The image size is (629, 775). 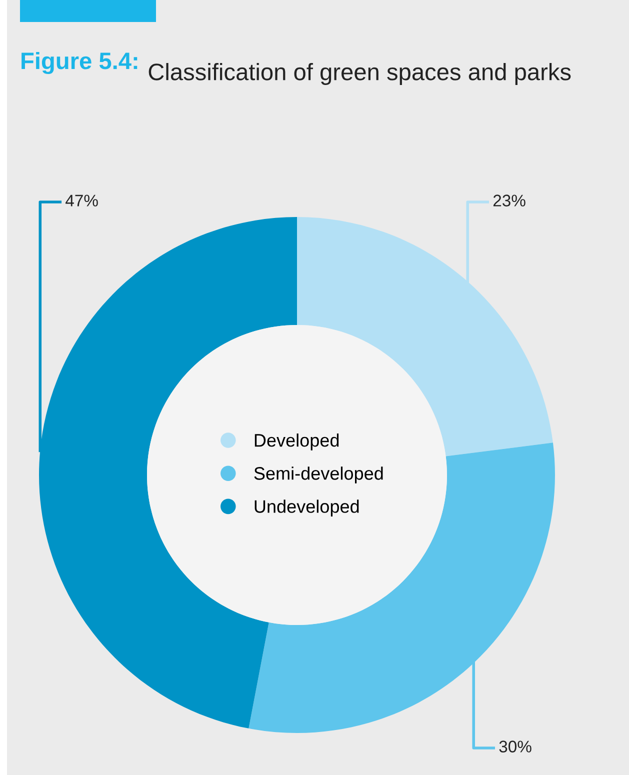 What do you see at coordinates (509, 200) in the screenshot?
I see `data-label: 23%` at bounding box center [509, 200].